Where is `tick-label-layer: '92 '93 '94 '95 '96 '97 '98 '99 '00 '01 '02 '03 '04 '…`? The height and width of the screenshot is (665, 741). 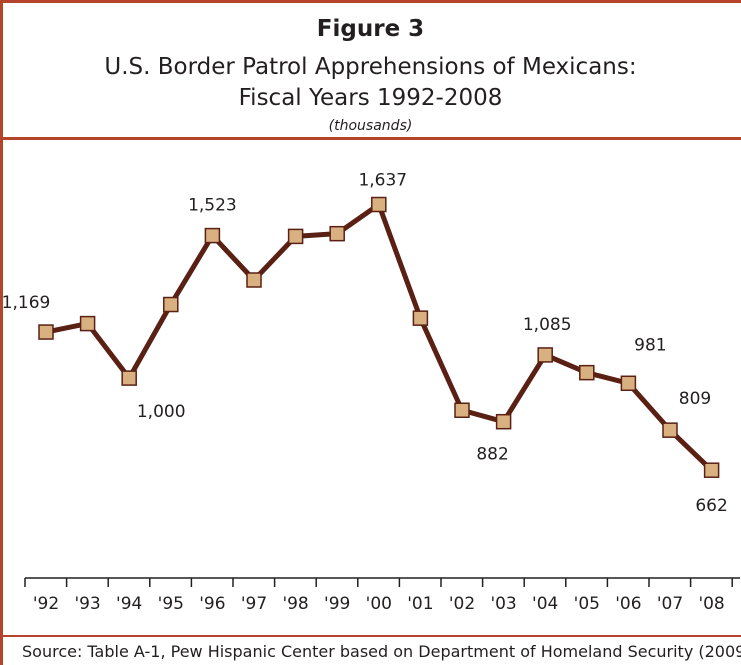
tick-label-layer: '92 '93 '94 '95 '96 '97 '98 '99 '00 '01 '02 '03 '04 '… is located at coordinates (379, 604).